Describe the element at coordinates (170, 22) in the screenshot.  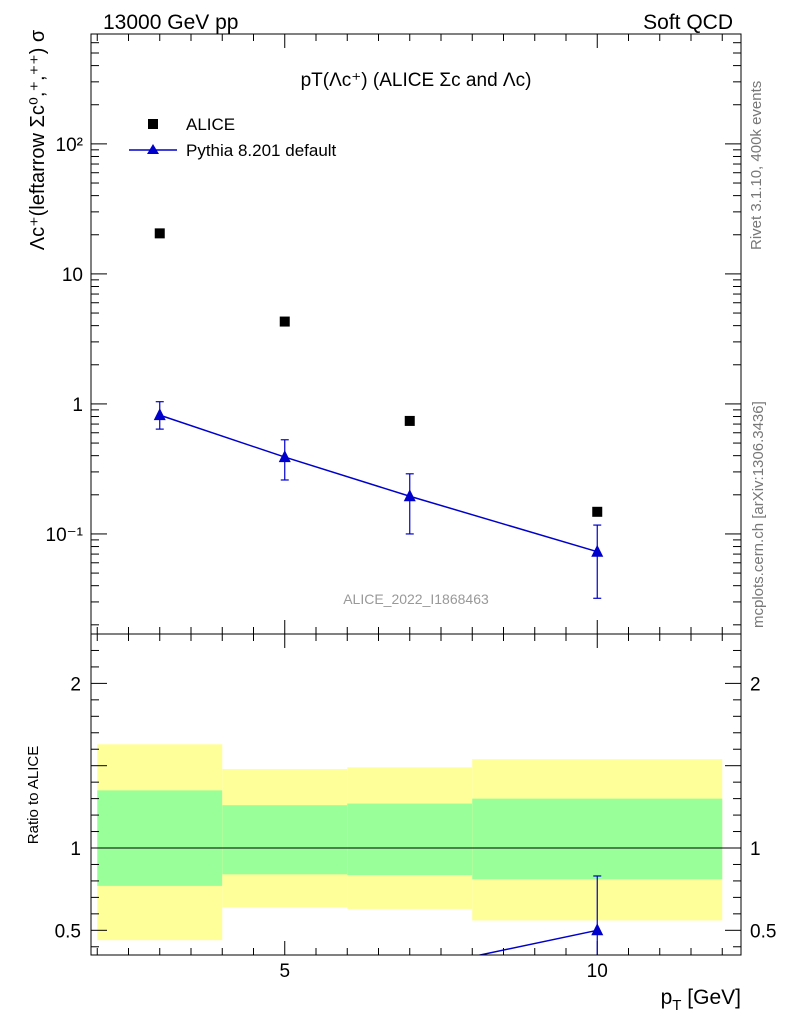
I see `header-energy-label: 13000 GeV pp` at that location.